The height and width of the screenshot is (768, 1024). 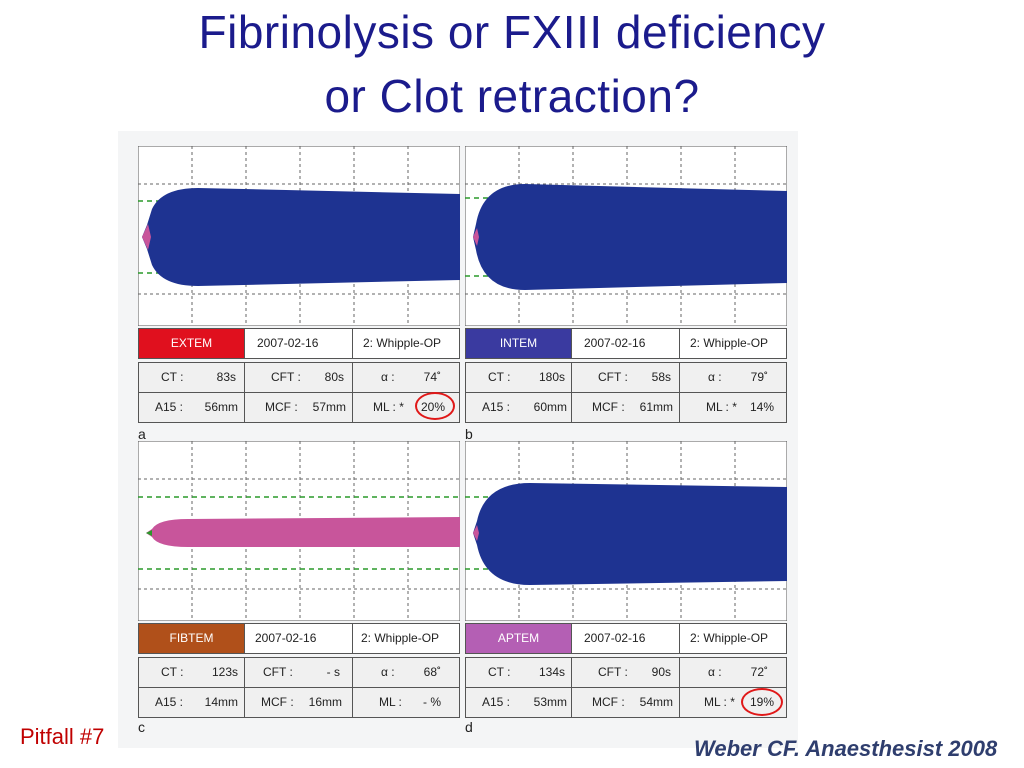 I want to click on extem-cft-value: 80s, so click(x=334, y=377).